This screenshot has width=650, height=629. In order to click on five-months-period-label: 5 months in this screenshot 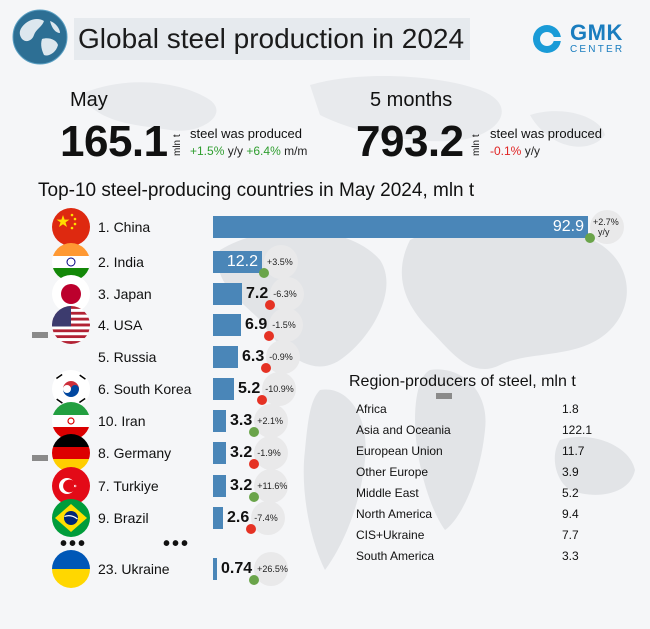, I will do `click(411, 100)`.